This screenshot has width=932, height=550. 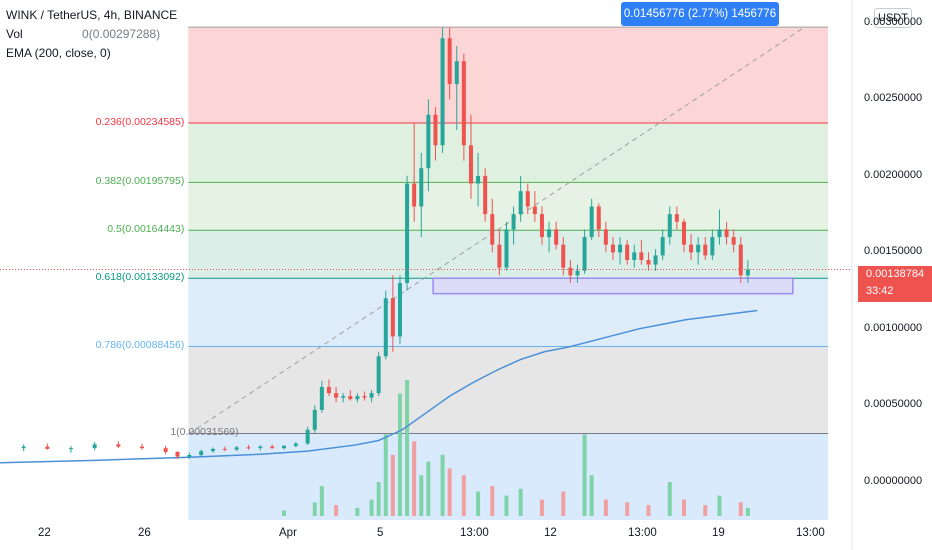 I want to click on price-tick: 0.00050000, so click(x=893, y=404).